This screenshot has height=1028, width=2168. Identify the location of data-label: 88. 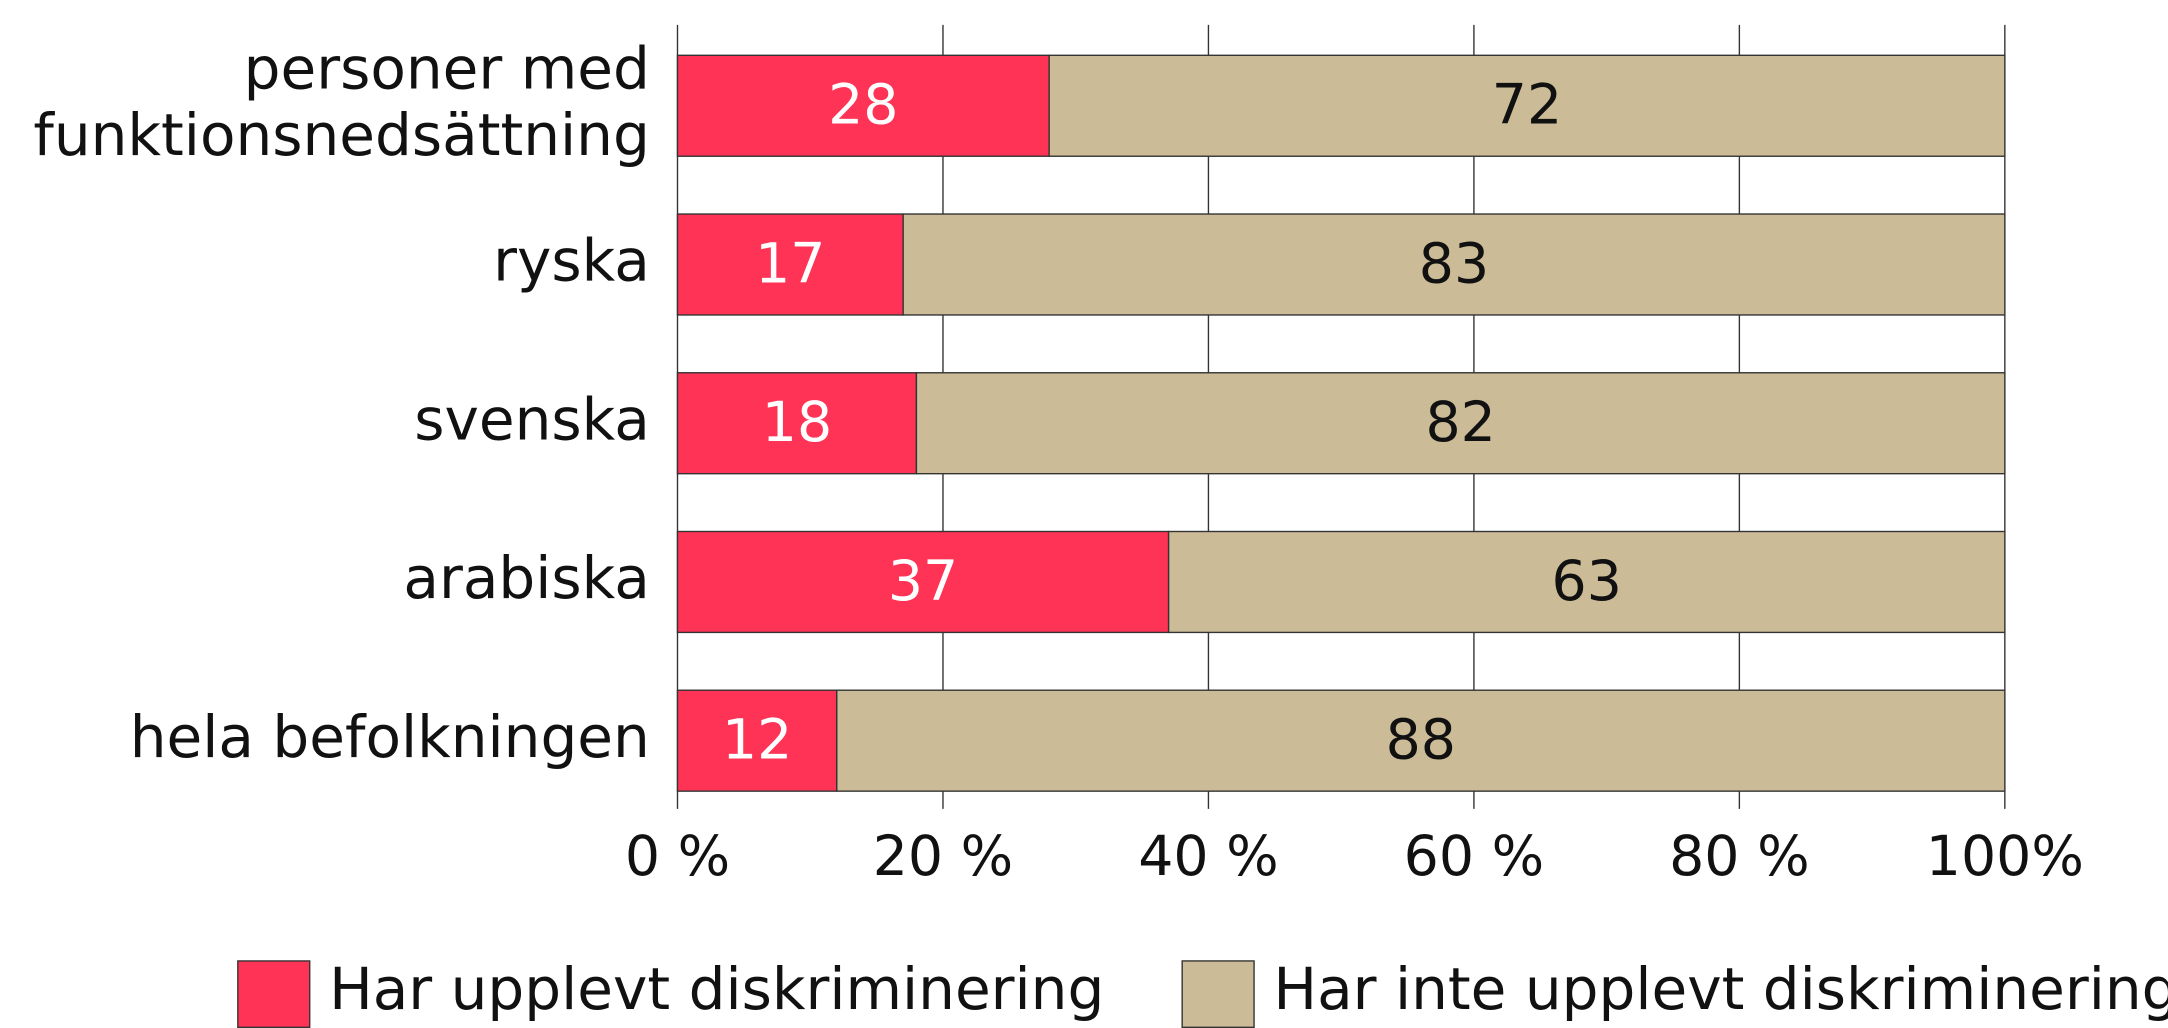
(1421, 741).